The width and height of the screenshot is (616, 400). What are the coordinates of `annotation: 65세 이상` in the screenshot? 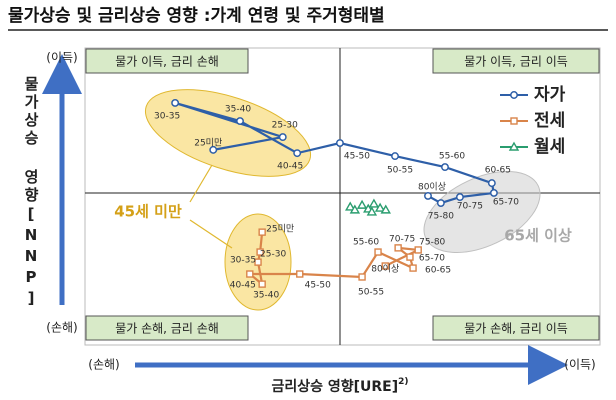 It's located at (538, 236).